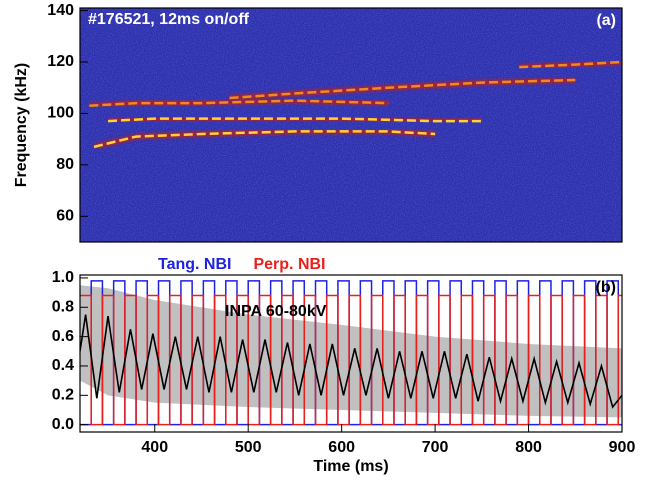  What do you see at coordinates (63, 306) in the screenshot?
I see `y-tick-label: 0.8` at bounding box center [63, 306].